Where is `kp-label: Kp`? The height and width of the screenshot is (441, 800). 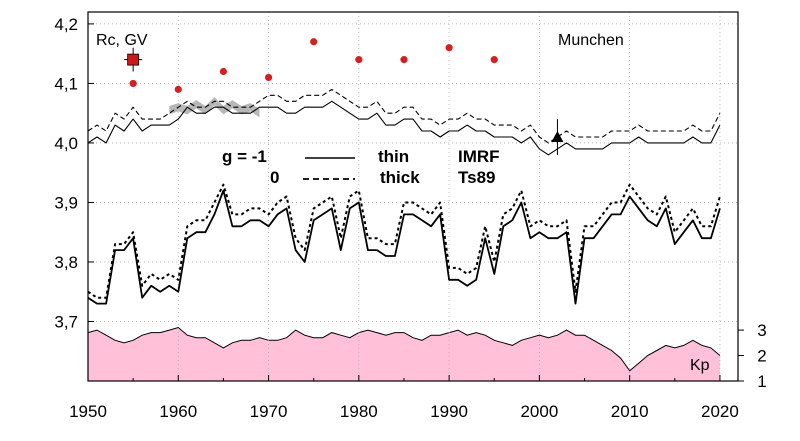 kp-label: Kp is located at coordinates (700, 365).